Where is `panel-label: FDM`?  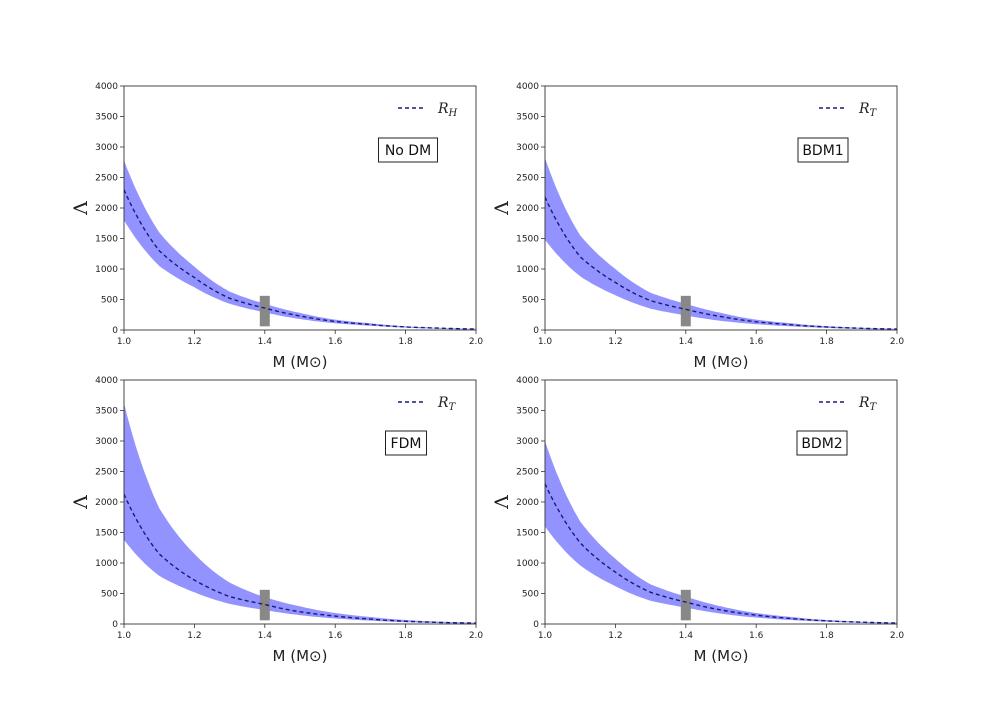
panel-label: FDM is located at coordinates (406, 444).